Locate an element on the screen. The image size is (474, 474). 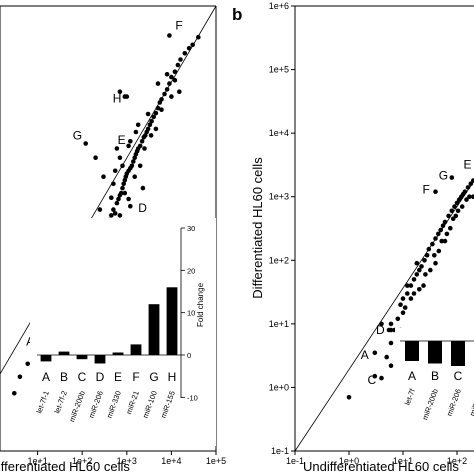
panel-b-point-label: E is located at coordinates (468, 164).